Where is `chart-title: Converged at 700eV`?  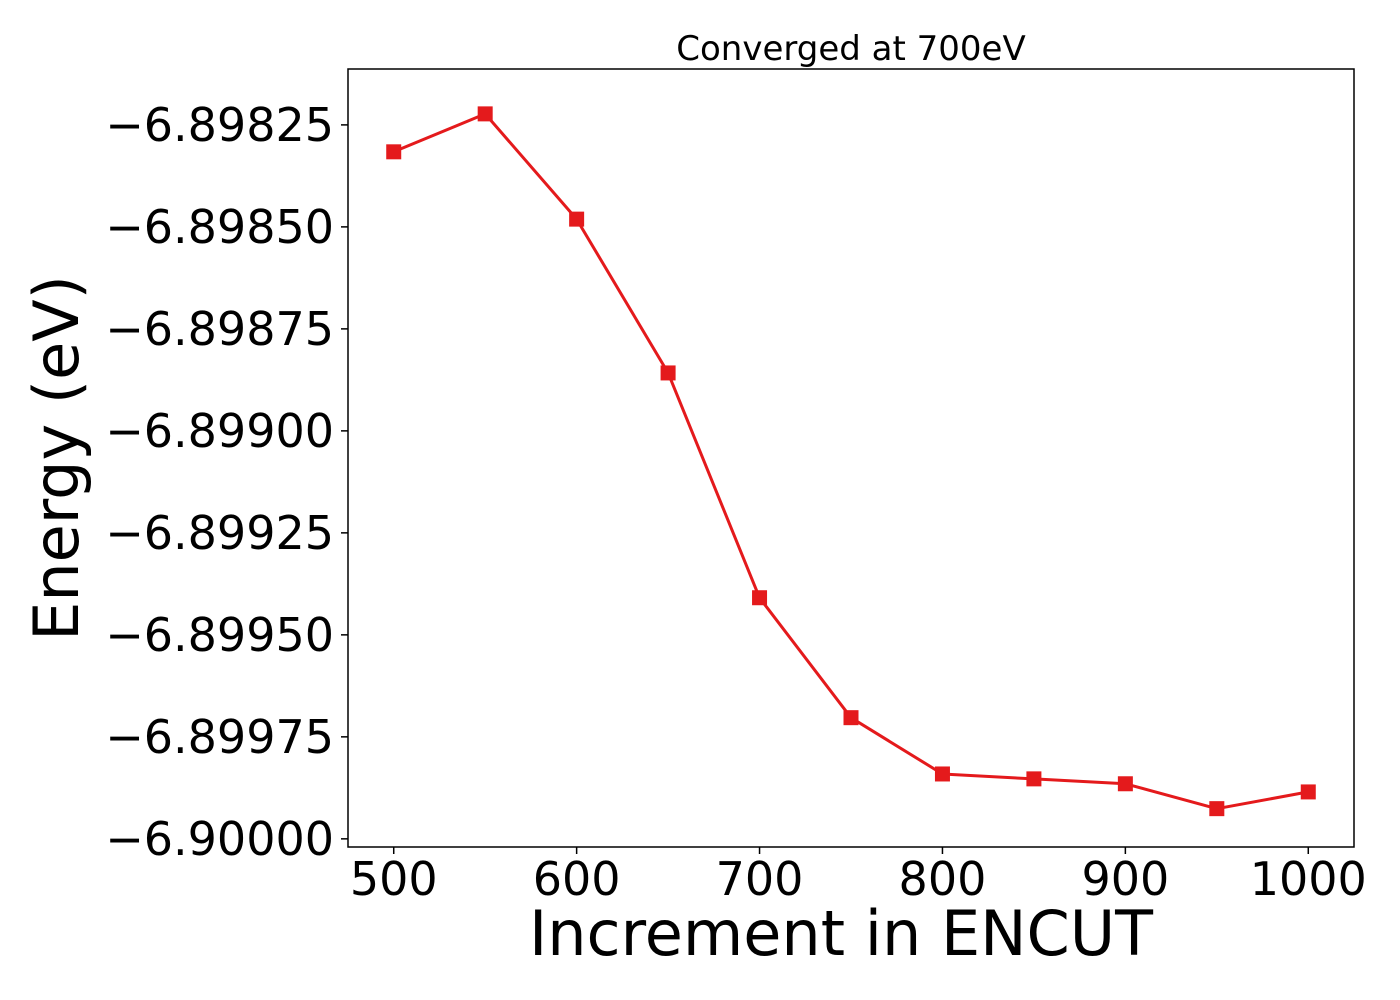 chart-title: Converged at 700eV is located at coordinates (850, 49).